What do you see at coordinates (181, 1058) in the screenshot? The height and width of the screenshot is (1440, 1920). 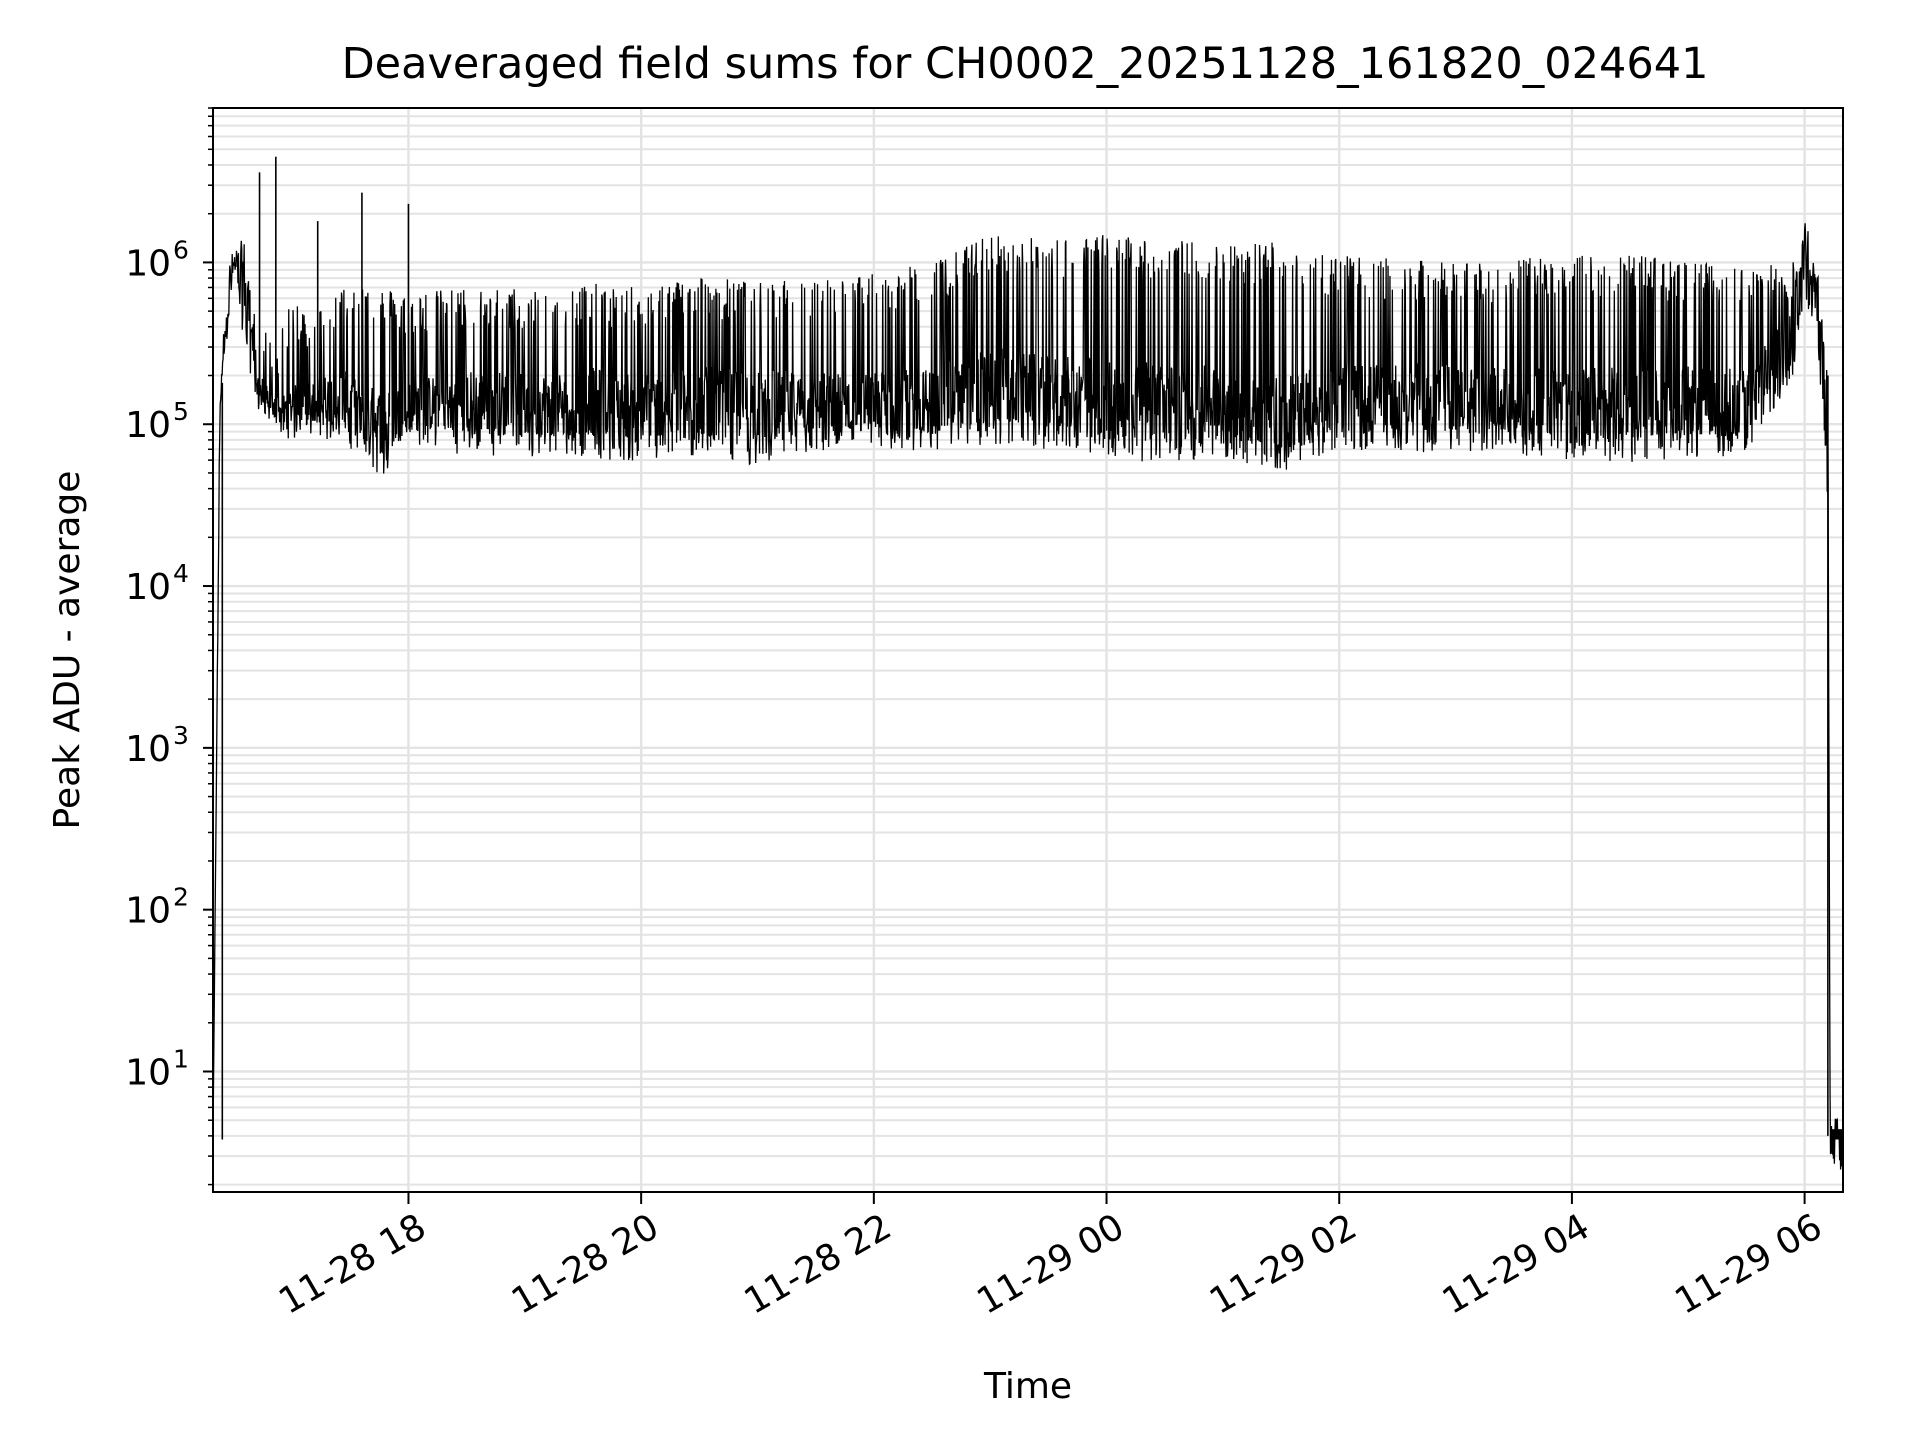 I see `y-tick-label-exponent: 1` at bounding box center [181, 1058].